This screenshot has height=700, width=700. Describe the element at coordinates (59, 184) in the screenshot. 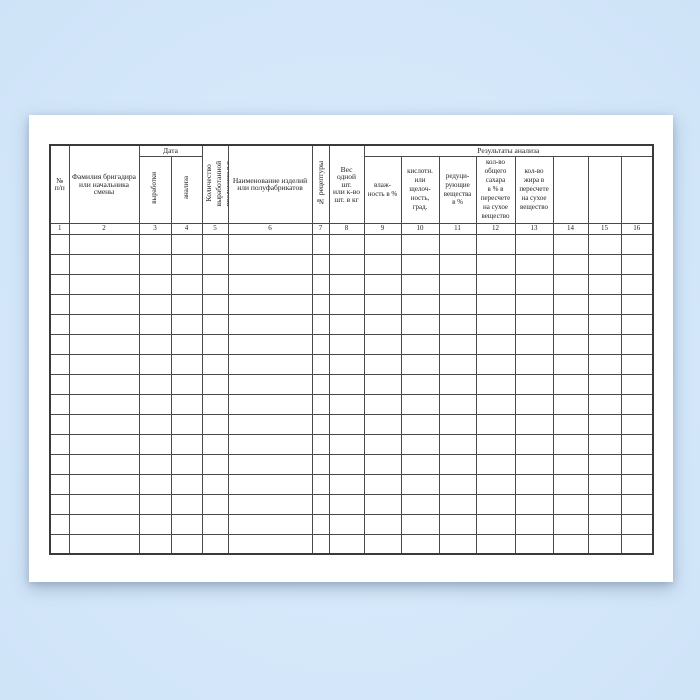

I see `col-header-npp: № п/п` at that location.